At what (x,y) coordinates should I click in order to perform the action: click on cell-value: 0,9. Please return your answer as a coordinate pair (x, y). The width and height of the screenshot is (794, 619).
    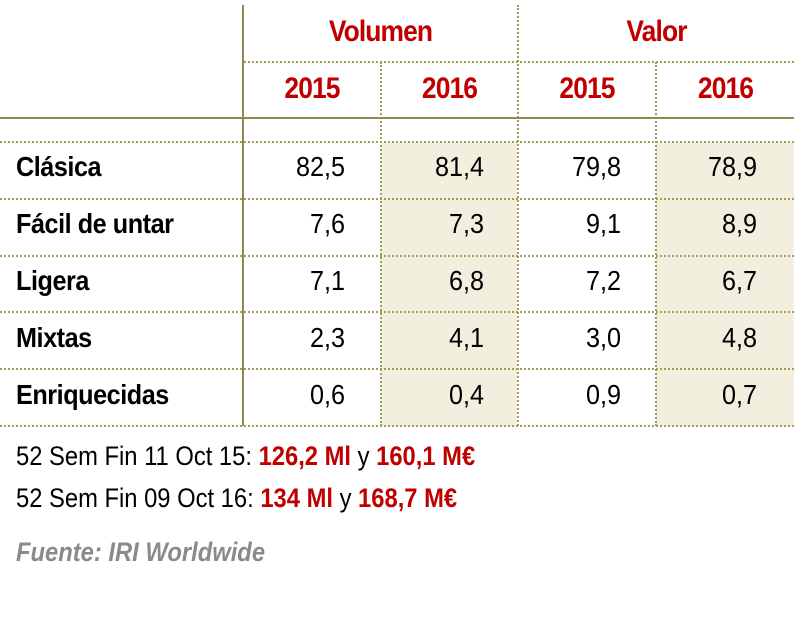
    Looking at the image, I should click on (603, 394).